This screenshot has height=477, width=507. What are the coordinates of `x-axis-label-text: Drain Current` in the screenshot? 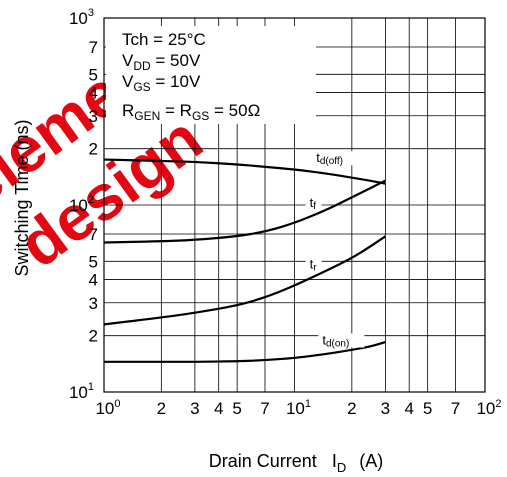 It's located at (263, 461).